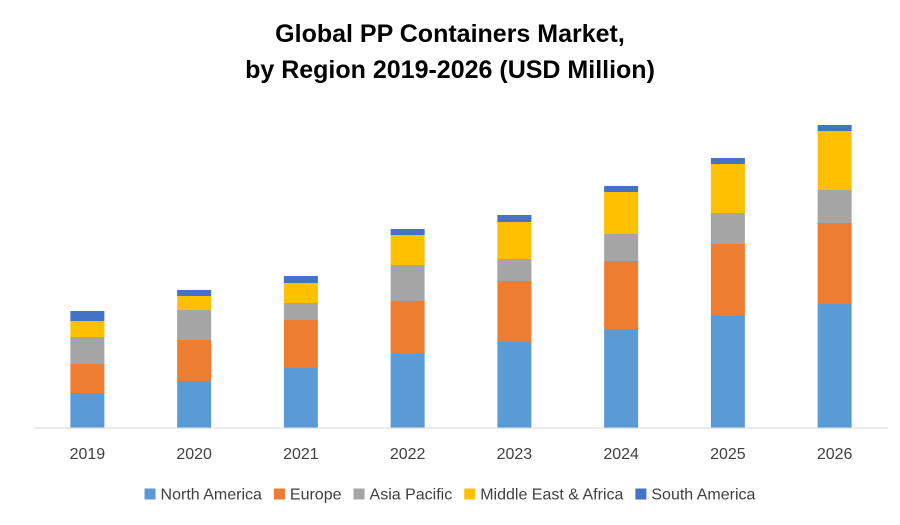 The width and height of the screenshot is (900, 525). Describe the element at coordinates (514, 270) in the screenshot. I see `bar-2023-asia-pacific` at that location.